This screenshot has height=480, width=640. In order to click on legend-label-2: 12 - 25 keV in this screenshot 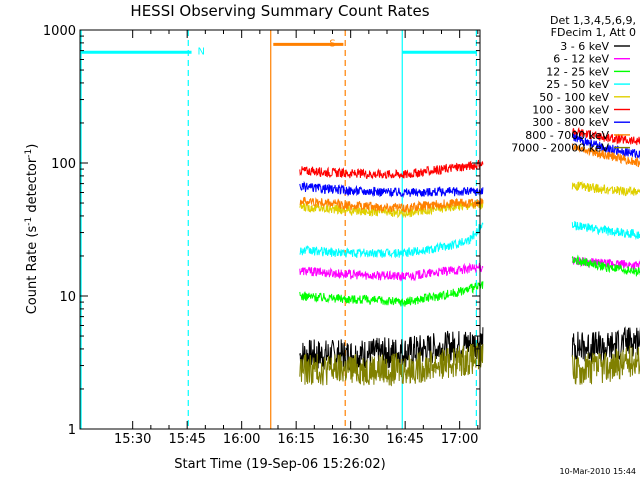, I will do `click(577, 71)`.